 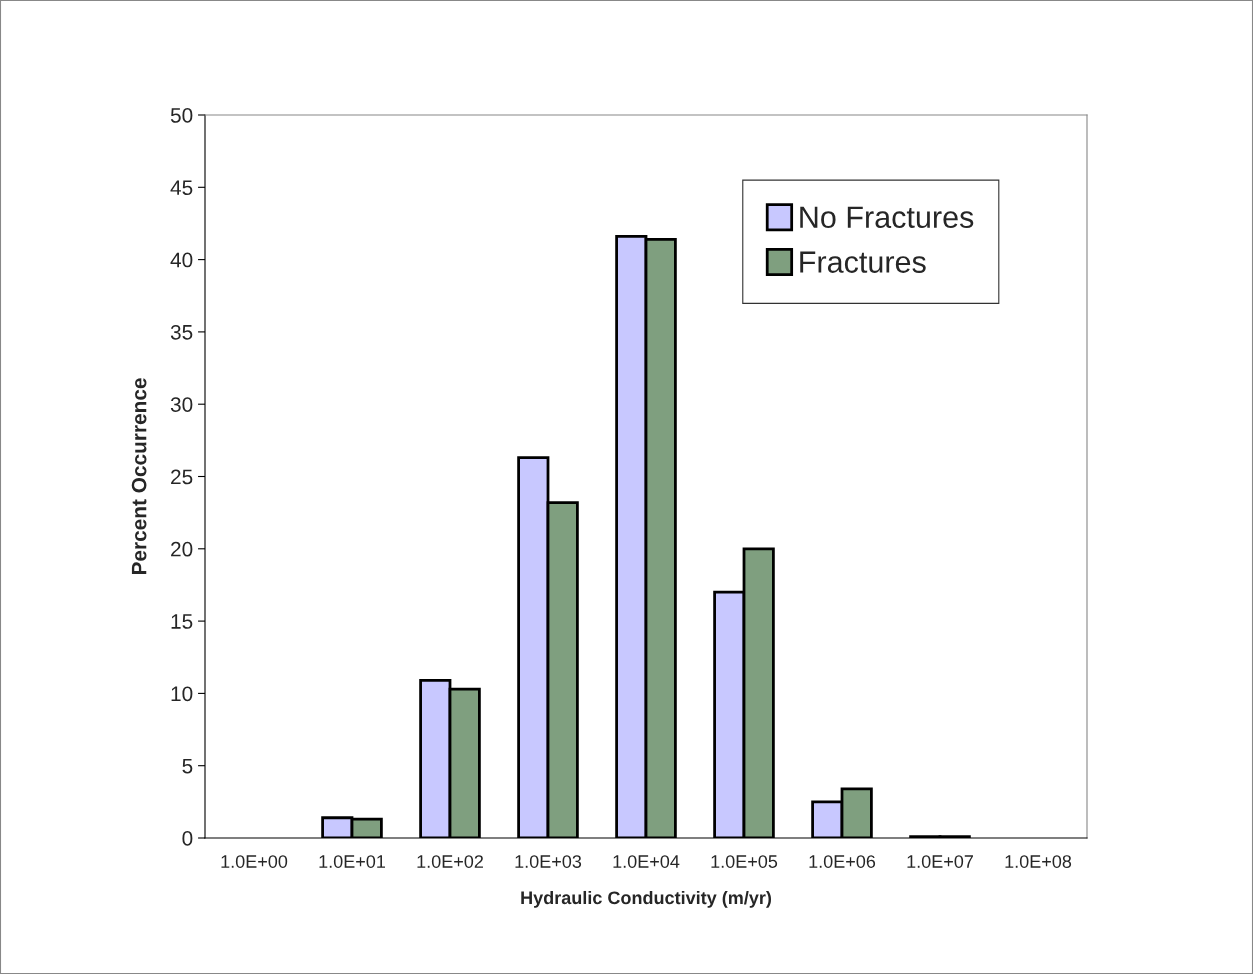 I want to click on y-tick-label: 50, so click(x=181, y=115).